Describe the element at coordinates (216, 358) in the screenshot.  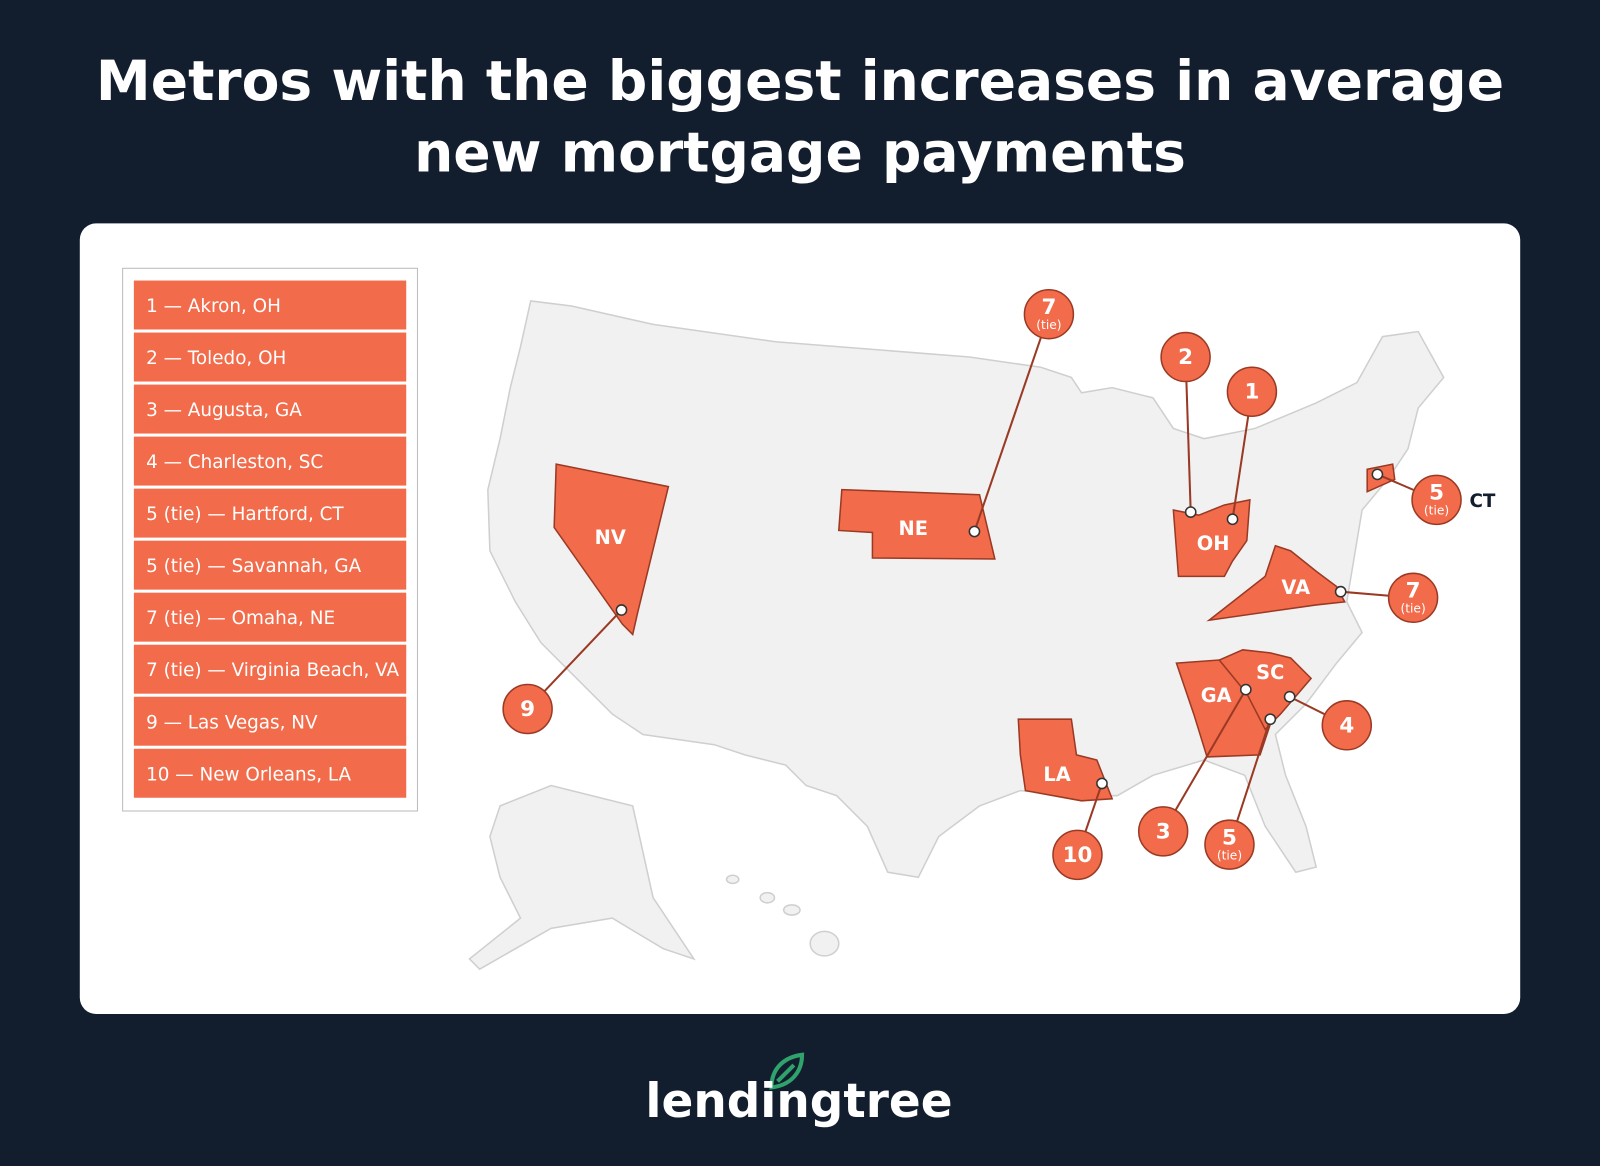
I see `legend-item: 2 — Toledo, OH` at that location.